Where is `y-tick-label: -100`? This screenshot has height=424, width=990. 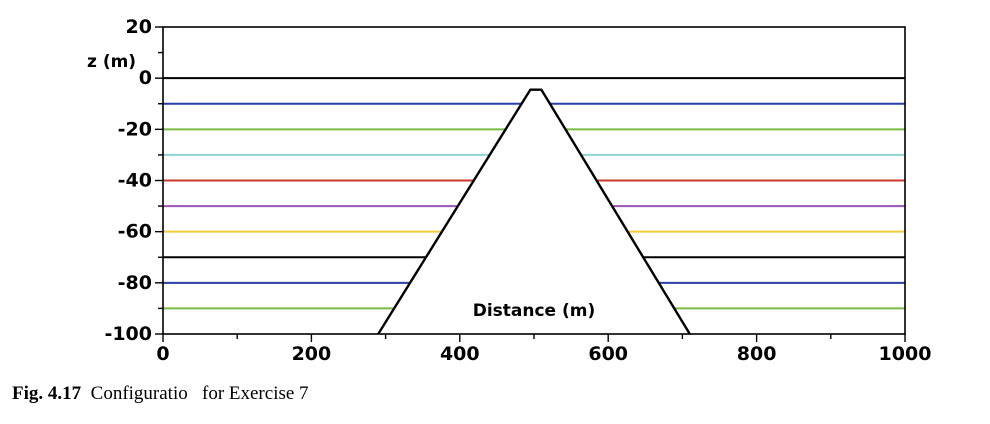 y-tick-label: -100 is located at coordinates (128, 334).